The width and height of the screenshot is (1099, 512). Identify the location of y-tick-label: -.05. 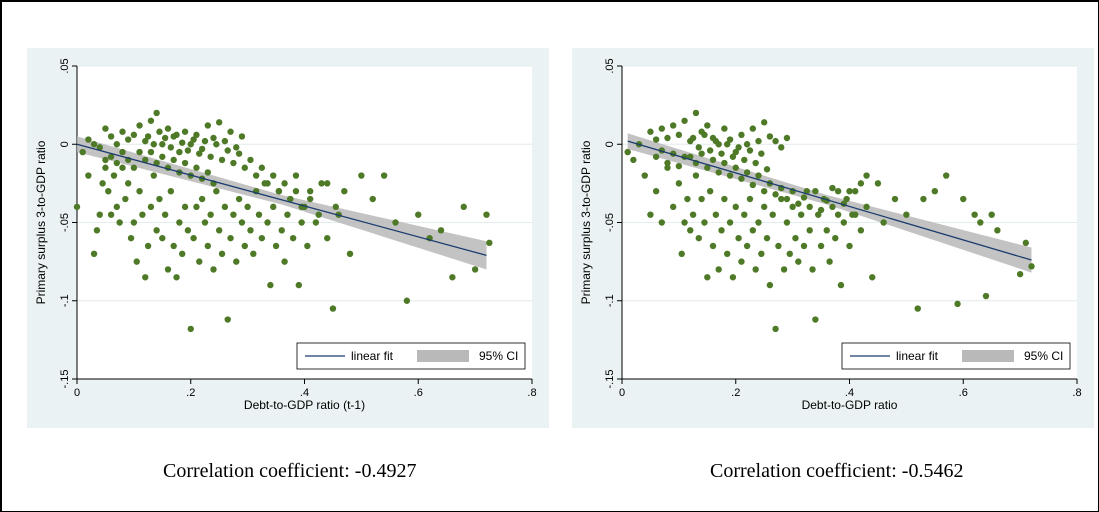
(65, 222).